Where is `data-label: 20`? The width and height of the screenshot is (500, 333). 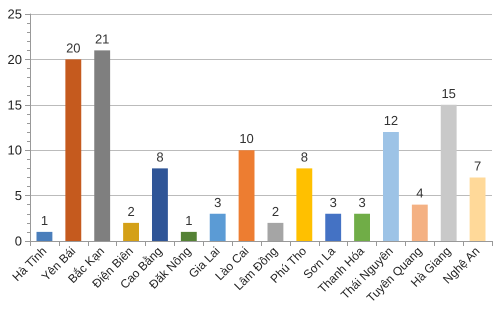
data-label: 20 is located at coordinates (73, 48).